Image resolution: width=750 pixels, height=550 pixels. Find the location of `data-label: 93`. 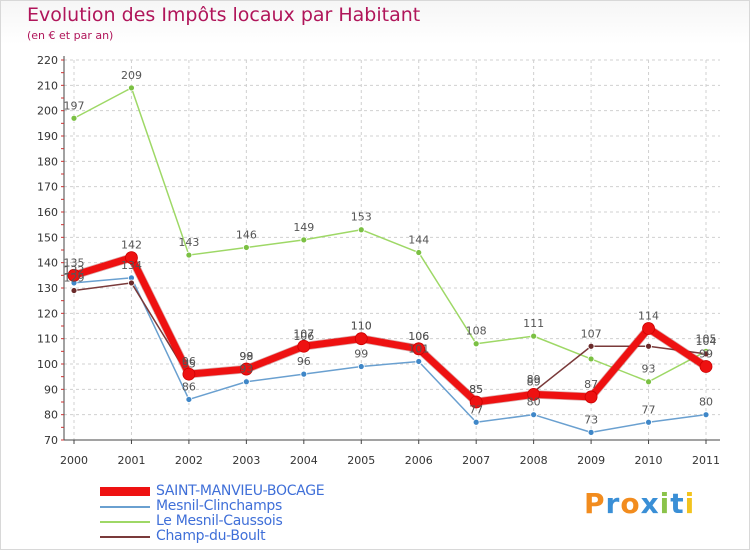

data-label: 93 is located at coordinates (246, 369).